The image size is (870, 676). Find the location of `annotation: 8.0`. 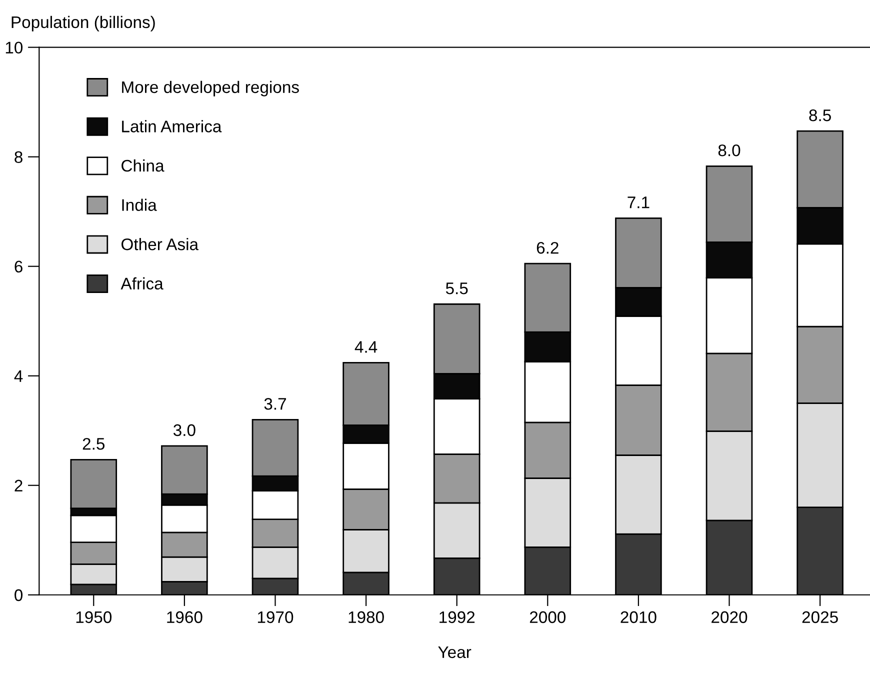

annotation: 8.0 is located at coordinates (729, 150).